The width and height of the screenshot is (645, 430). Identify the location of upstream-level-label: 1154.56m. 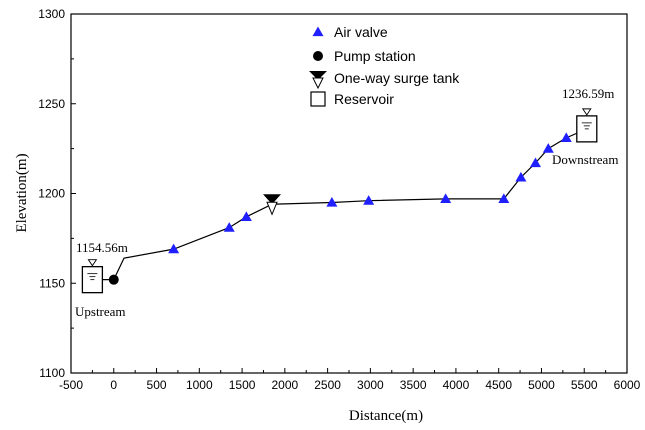
(102, 247).